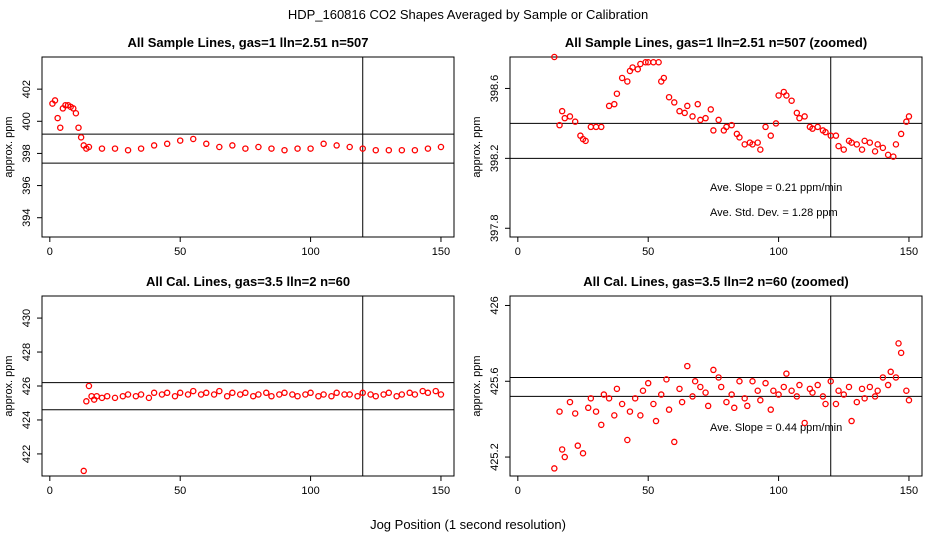 The image size is (936, 540). What do you see at coordinates (27, 352) in the screenshot?
I see `y-tick-label: 428` at bounding box center [27, 352].